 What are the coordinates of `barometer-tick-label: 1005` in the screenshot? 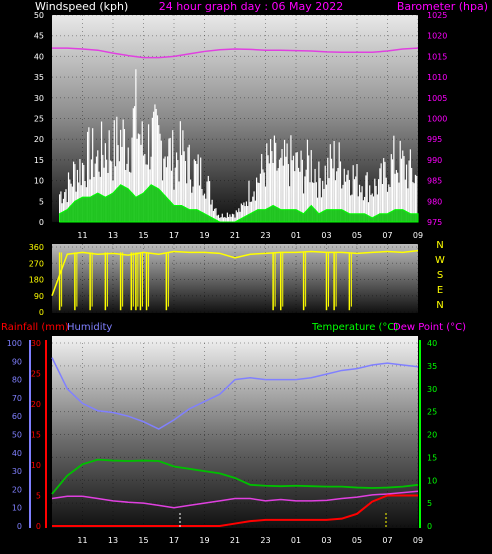 It's located at (437, 98).